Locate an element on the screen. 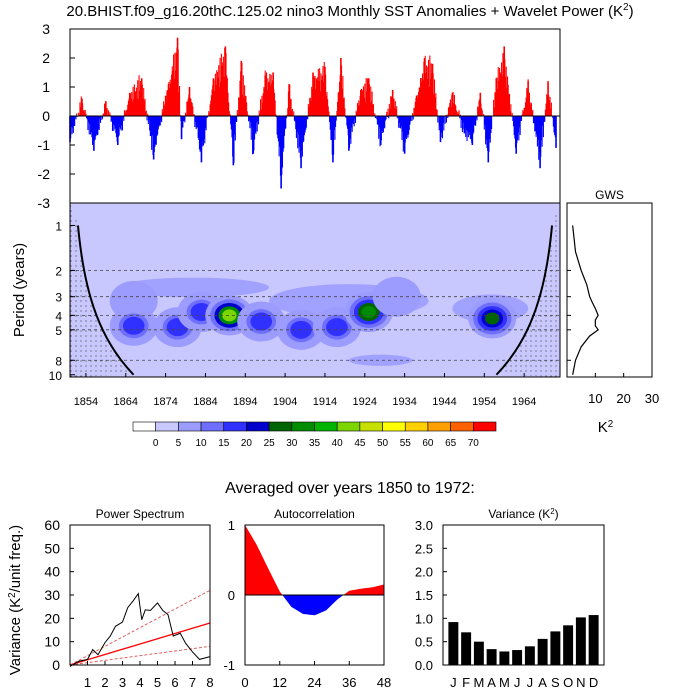  variance-x-tick-label: O is located at coordinates (568, 682).